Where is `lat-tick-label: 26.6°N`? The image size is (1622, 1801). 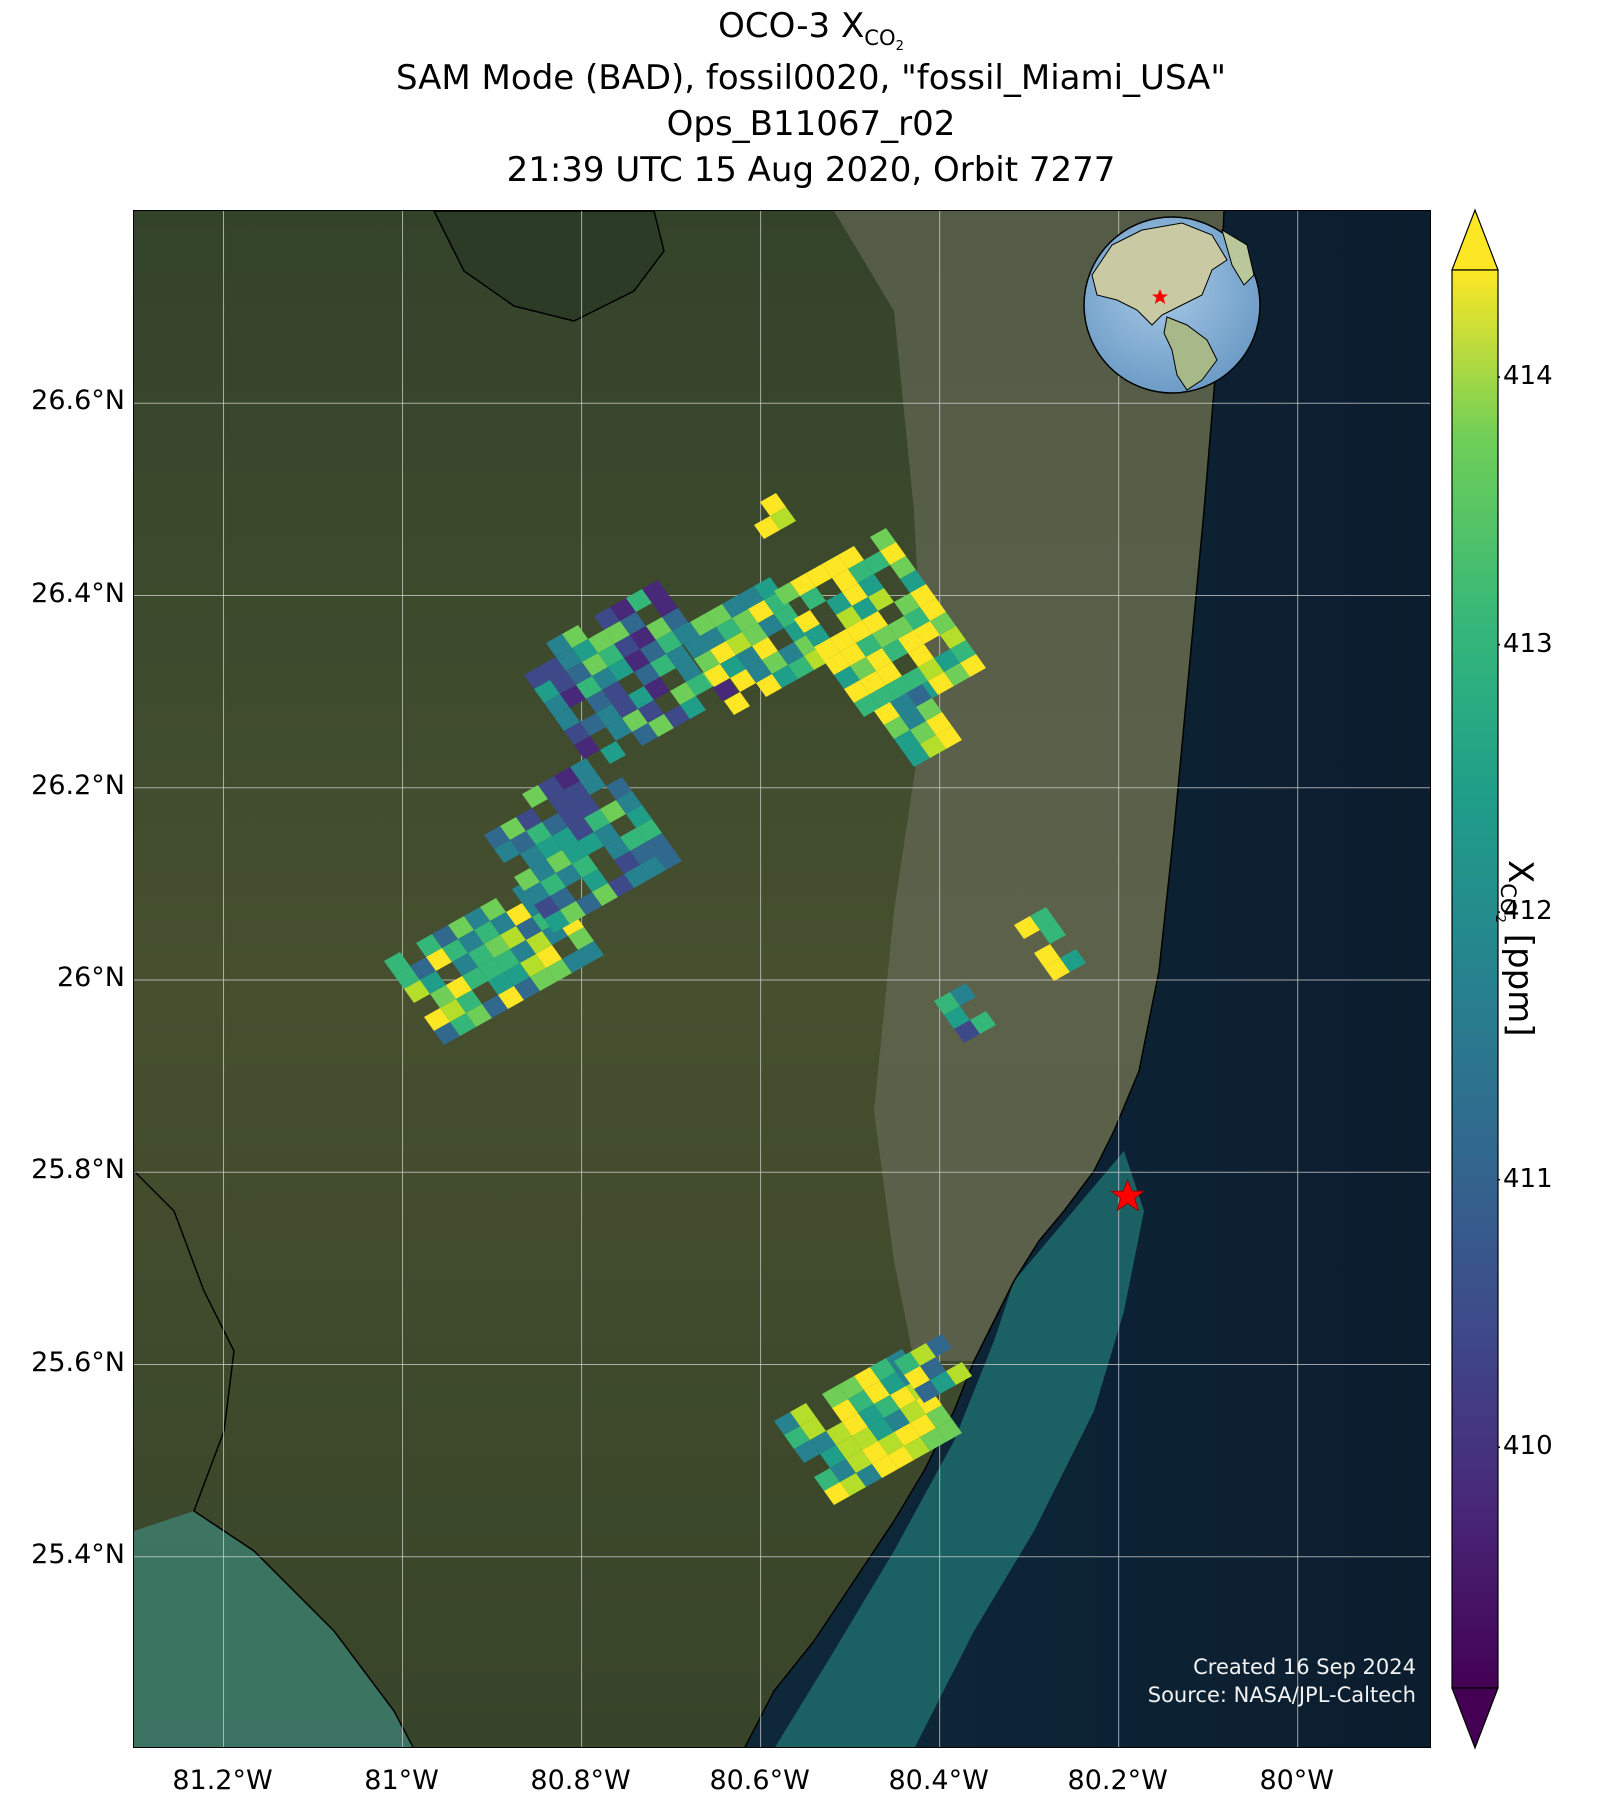
lat-tick-label: 26.6°N is located at coordinates (78, 401).